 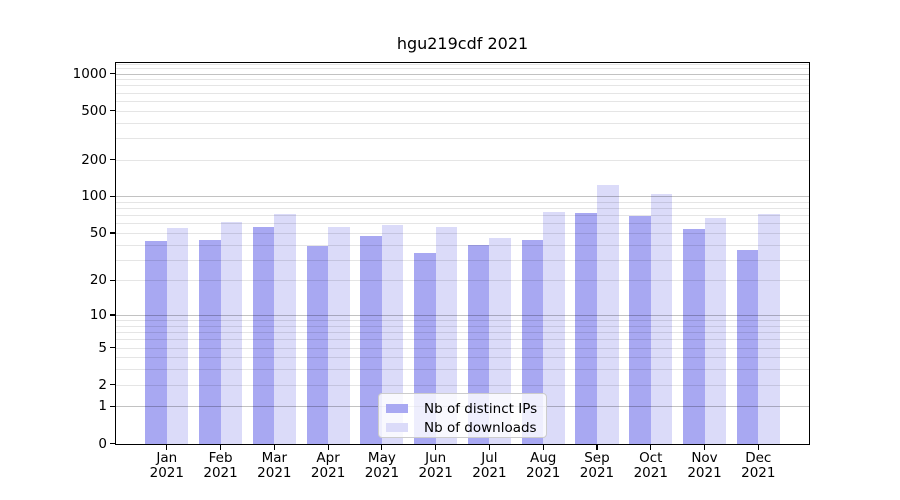 What do you see at coordinates (339, 335) in the screenshot?
I see `bar-downloads-apr` at bounding box center [339, 335].